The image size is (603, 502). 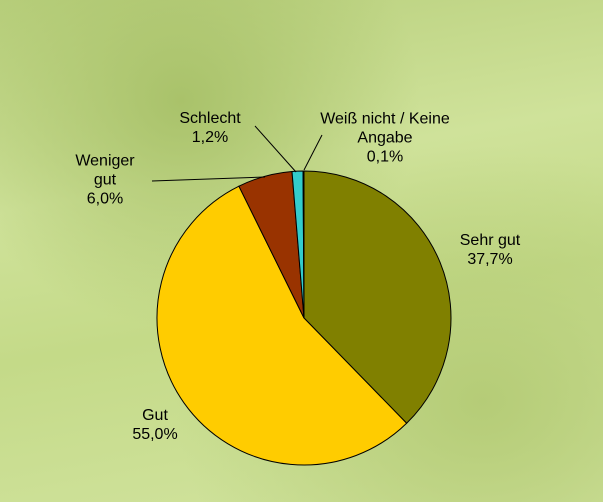 What do you see at coordinates (155, 434) in the screenshot?
I see `value-label: 55,0%` at bounding box center [155, 434].